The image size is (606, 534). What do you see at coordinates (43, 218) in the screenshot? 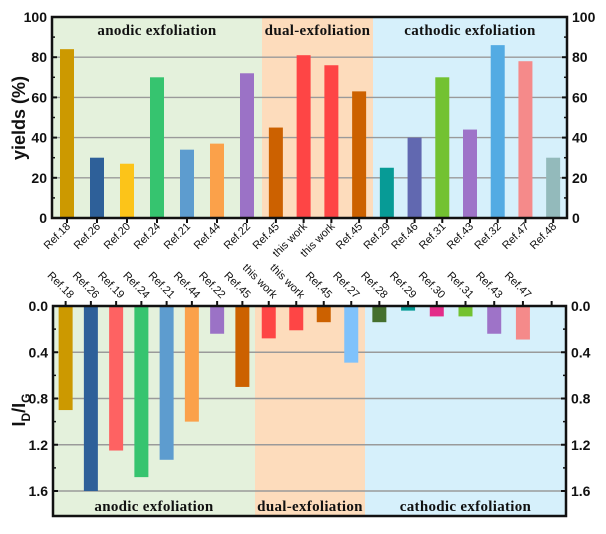
I see `y-tick-label-left: 0` at bounding box center [43, 218].